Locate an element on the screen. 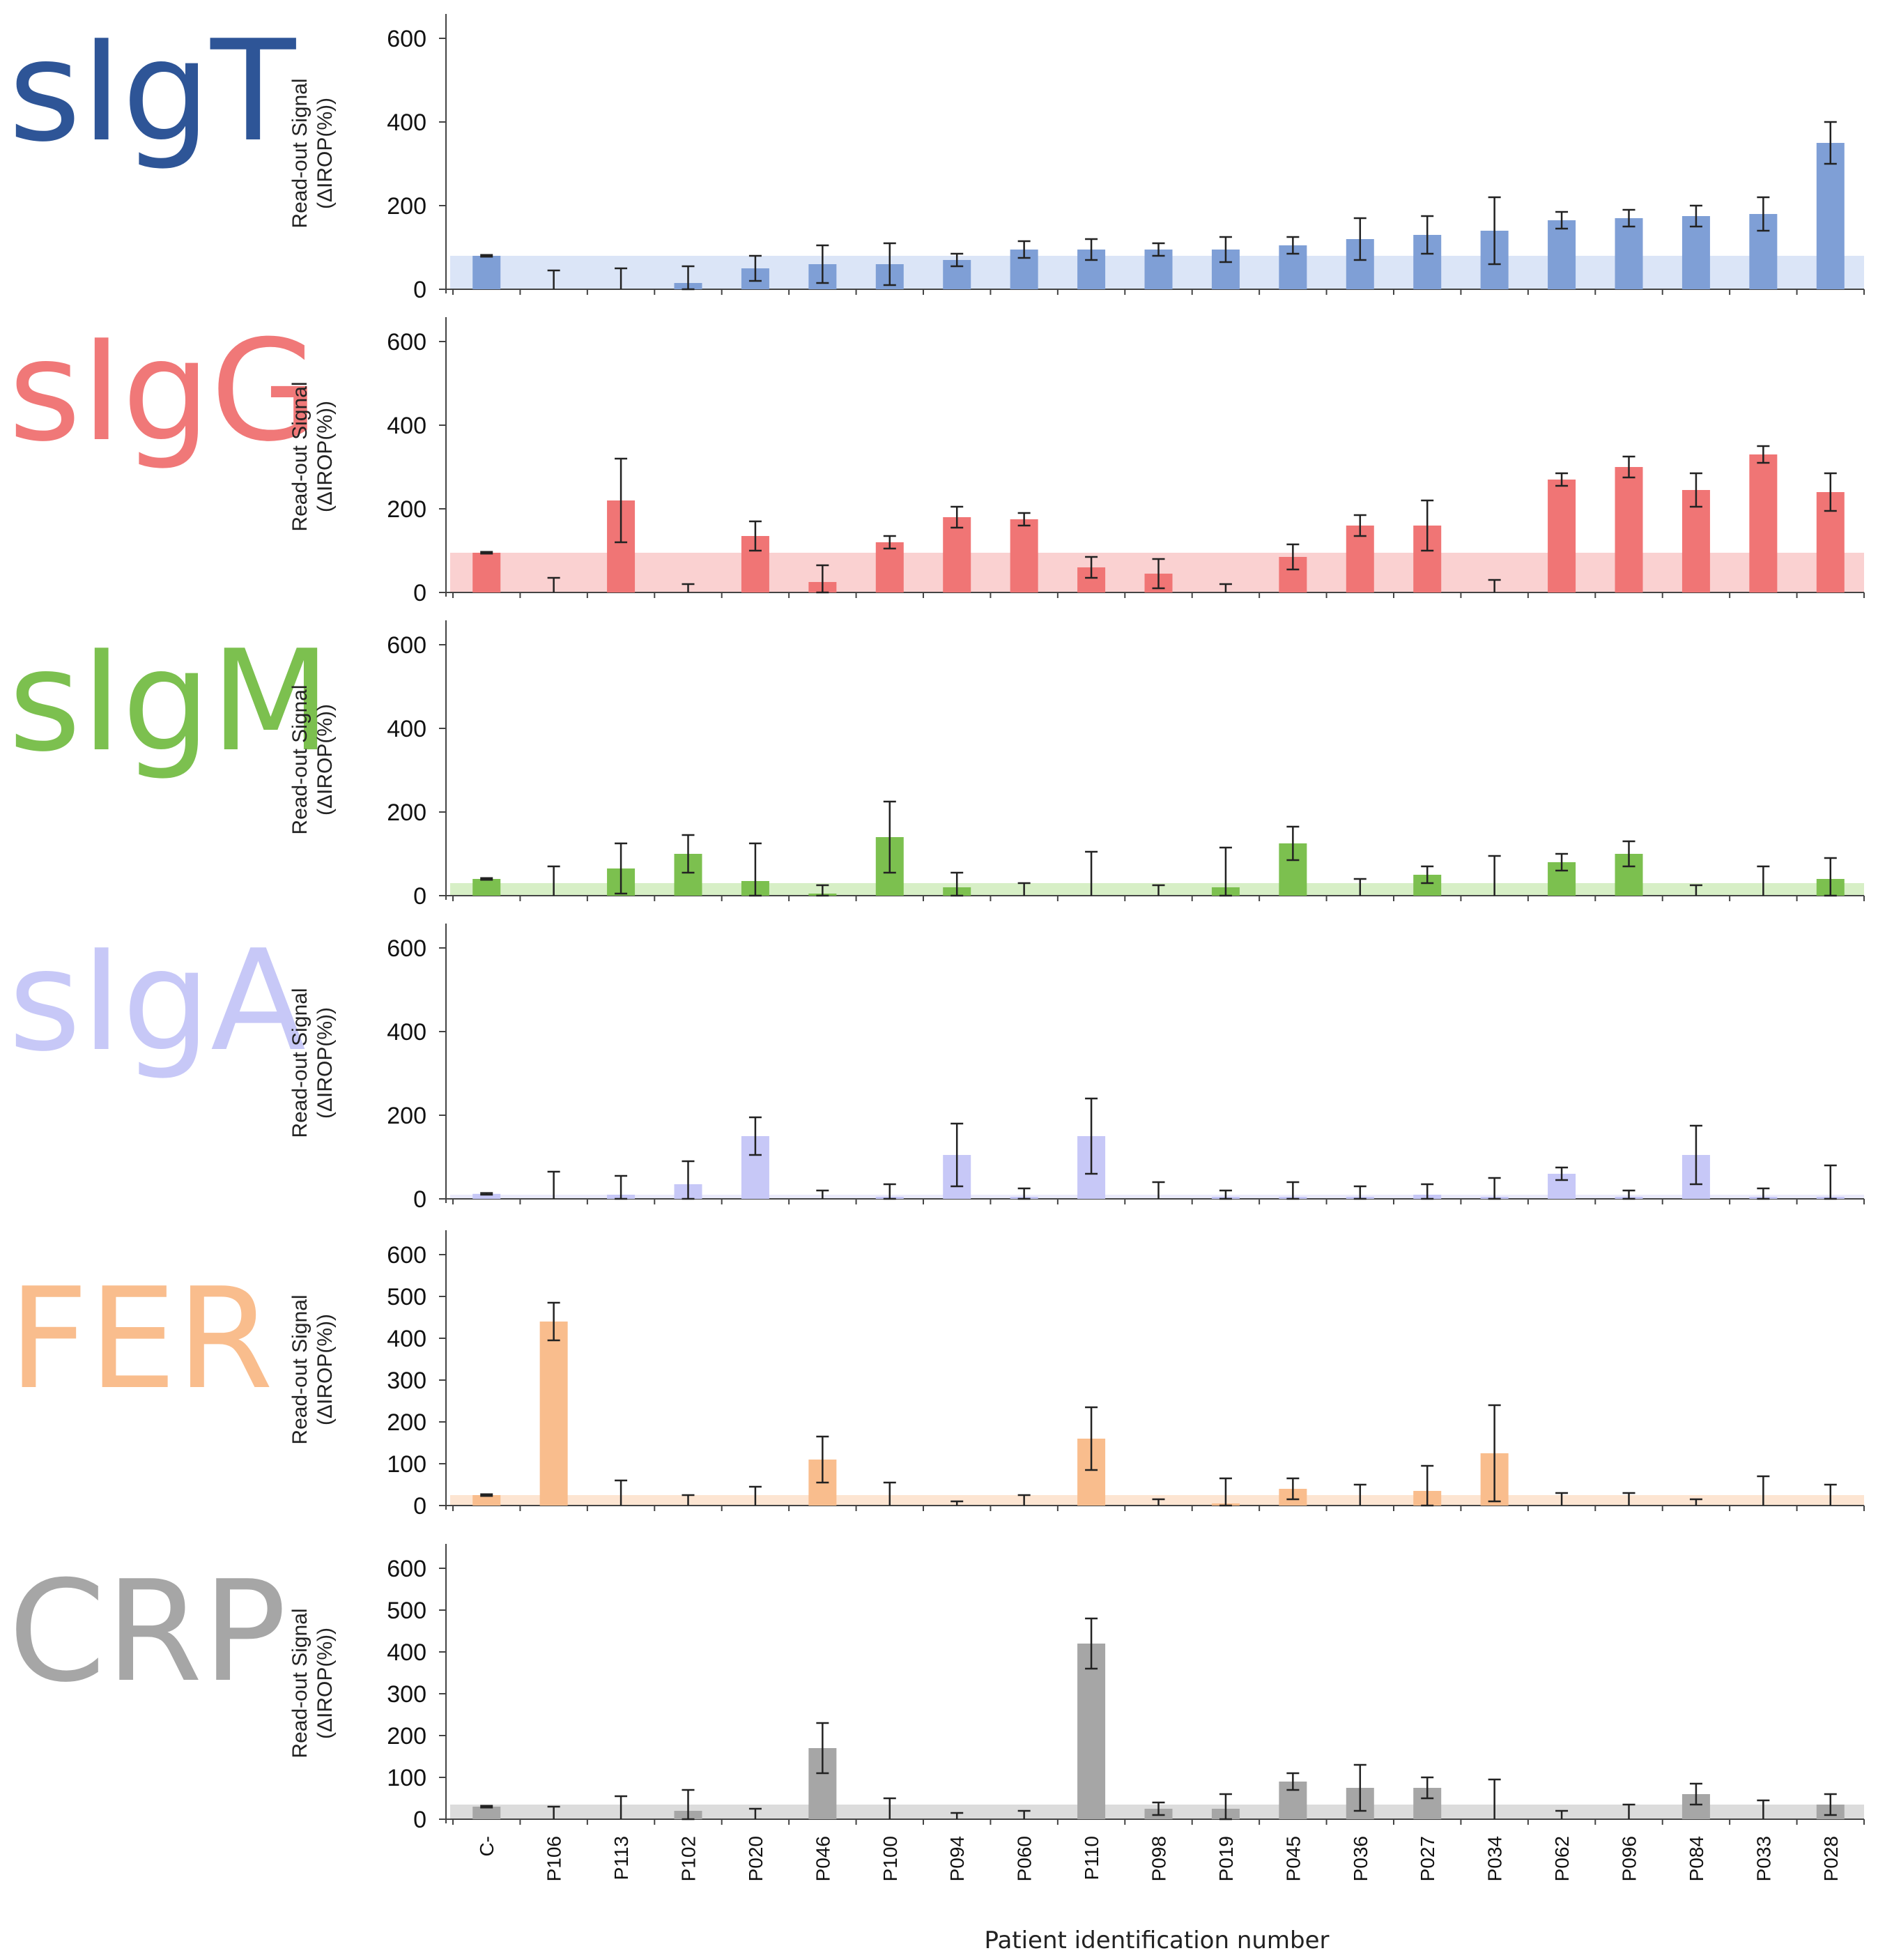 Image resolution: width=1878 pixels, height=1960 pixels. bar-fer-c- is located at coordinates (486, 1501).